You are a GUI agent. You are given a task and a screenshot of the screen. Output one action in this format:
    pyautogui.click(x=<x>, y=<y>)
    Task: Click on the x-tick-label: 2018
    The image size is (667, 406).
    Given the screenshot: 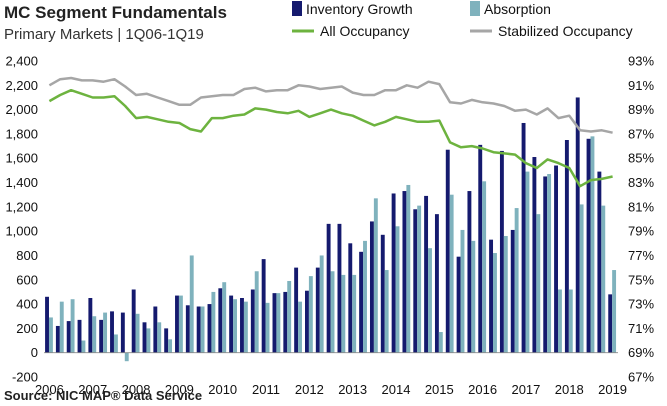 What is the action you would take?
    pyautogui.click(x=569, y=389)
    